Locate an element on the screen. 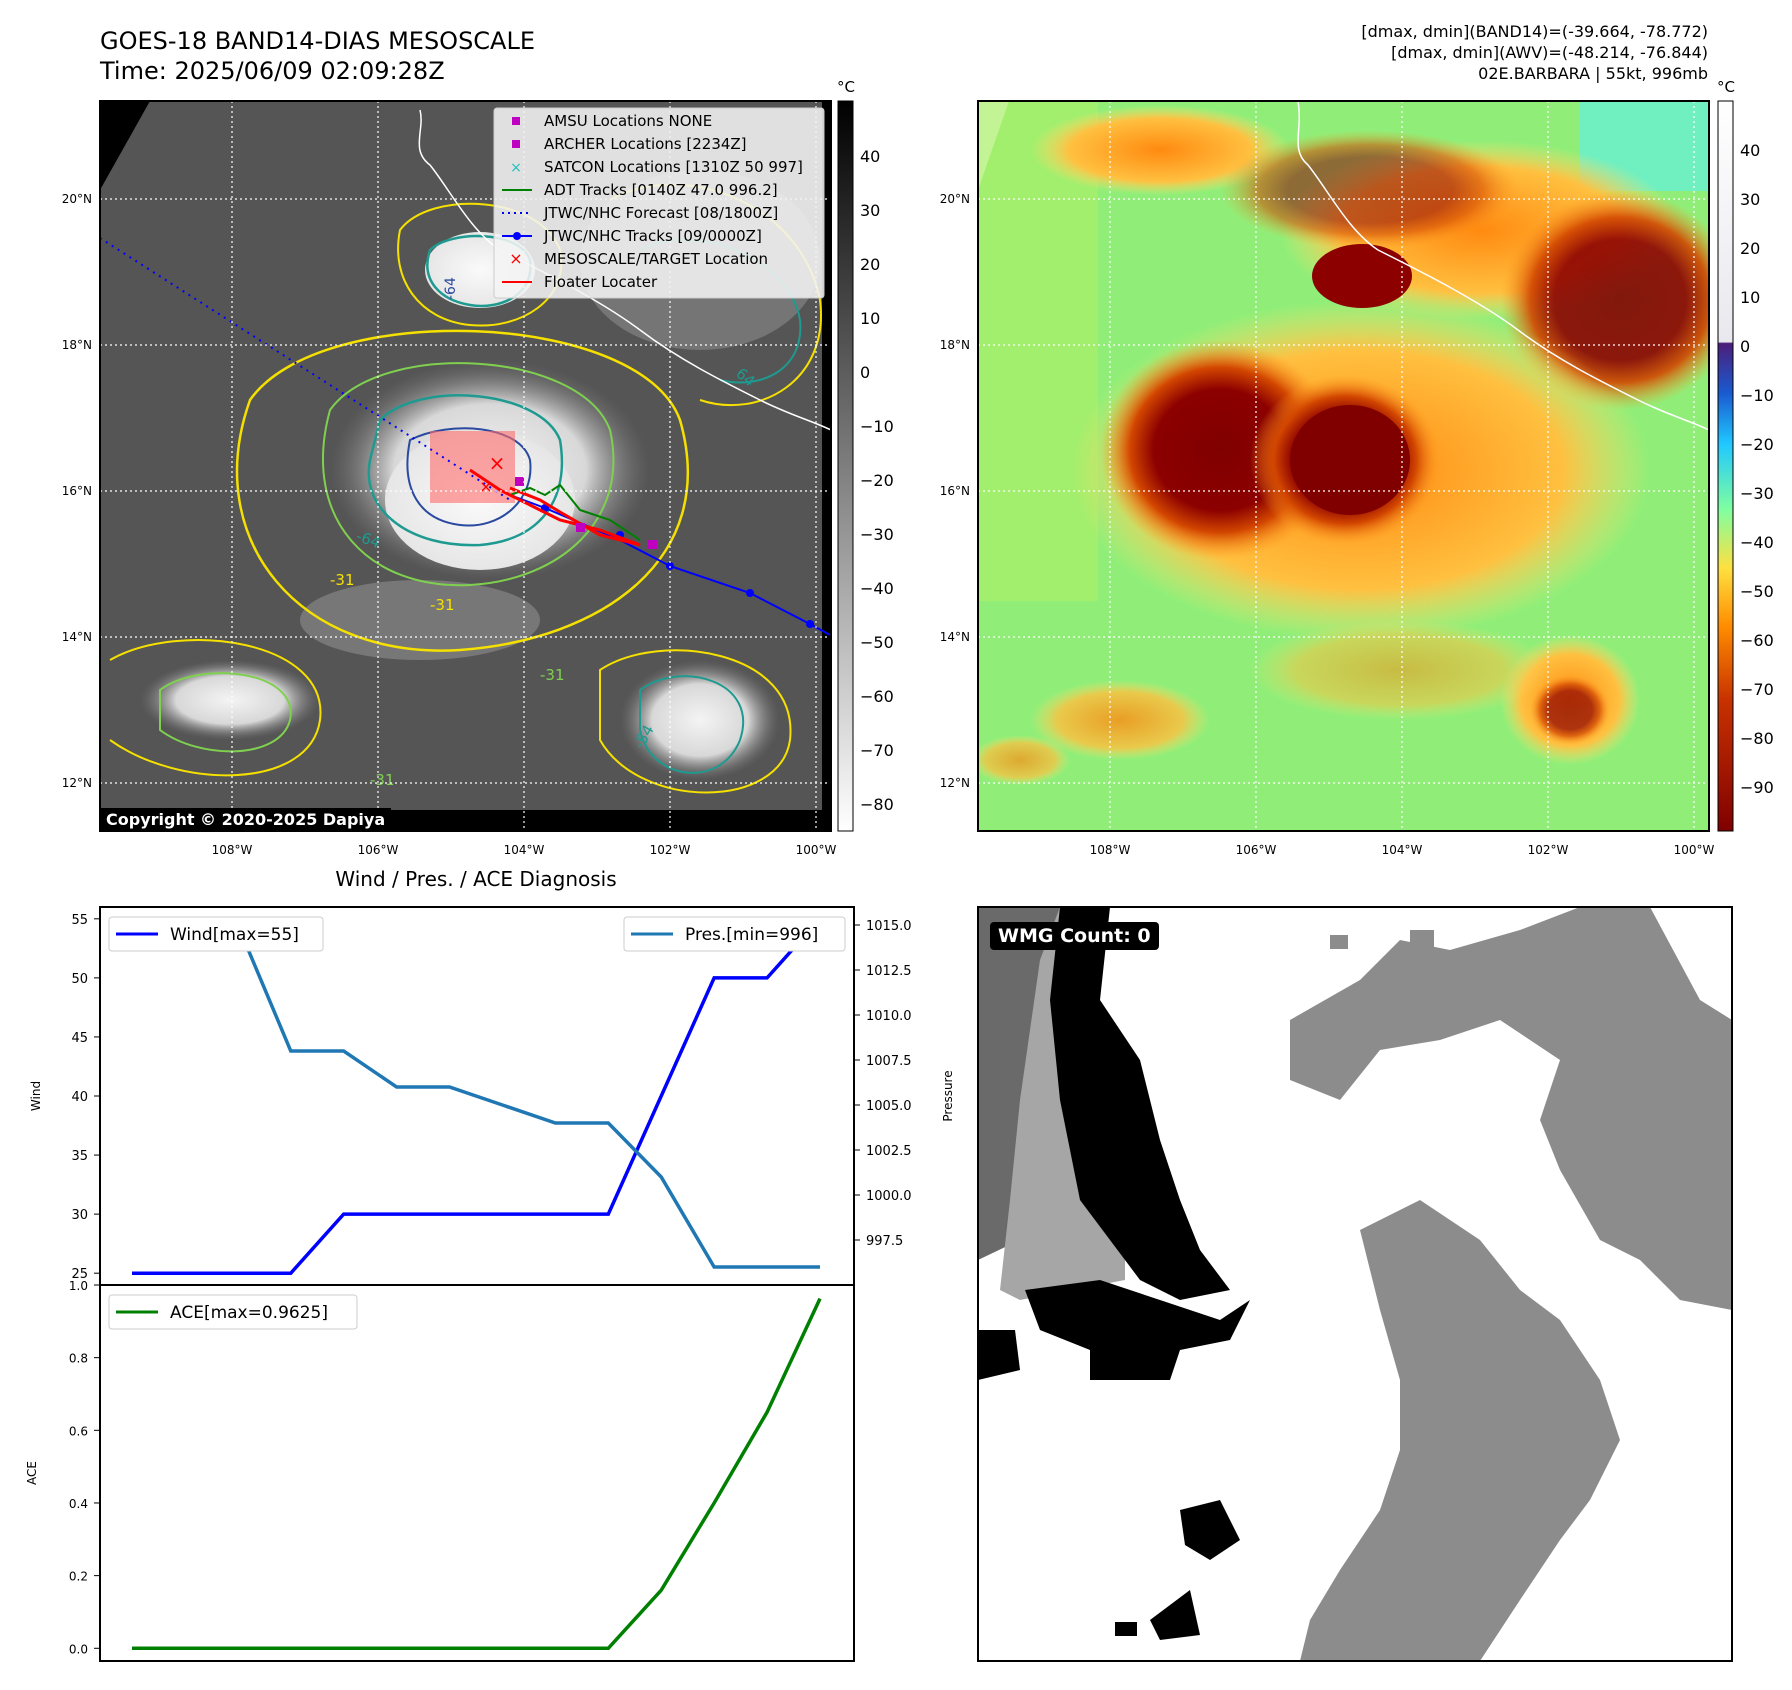 Image resolution: width=1792 pixels, height=1690 pixels. legend-square-icon is located at coordinates (516, 144).